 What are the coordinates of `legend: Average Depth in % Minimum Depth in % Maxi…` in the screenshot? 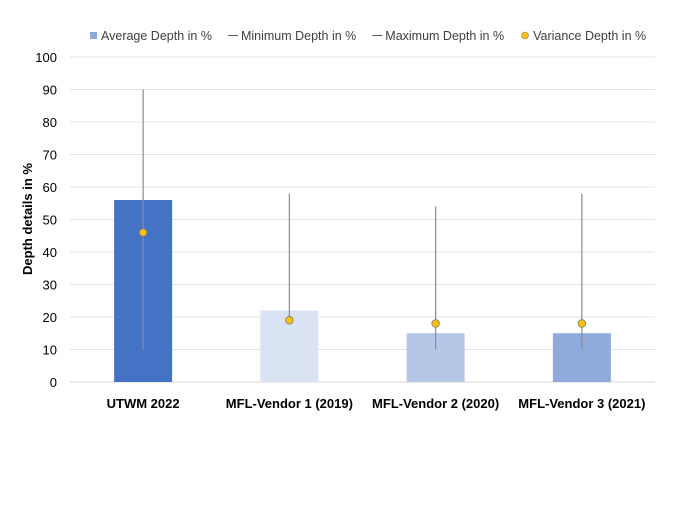 It's located at (368, 36).